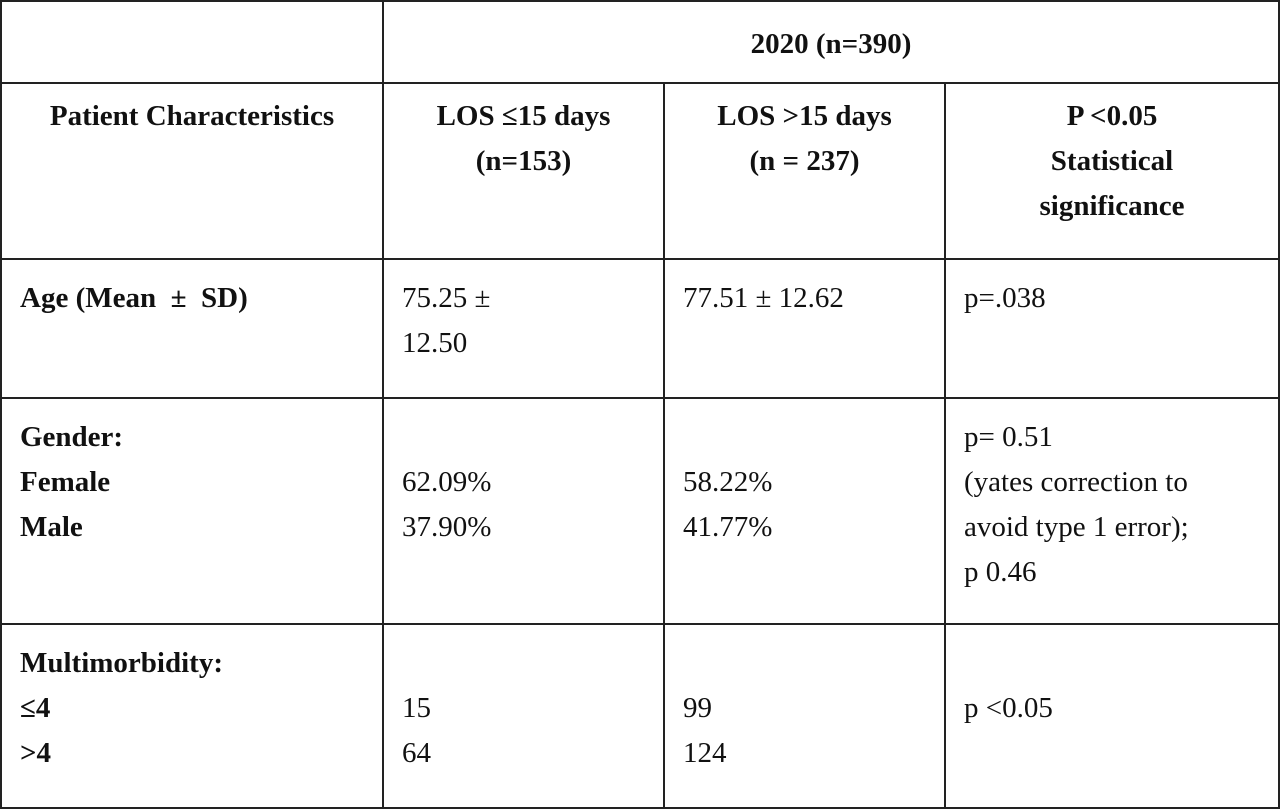  I want to click on age-los-long-value: 77.51 ± 12.62, so click(763, 298).